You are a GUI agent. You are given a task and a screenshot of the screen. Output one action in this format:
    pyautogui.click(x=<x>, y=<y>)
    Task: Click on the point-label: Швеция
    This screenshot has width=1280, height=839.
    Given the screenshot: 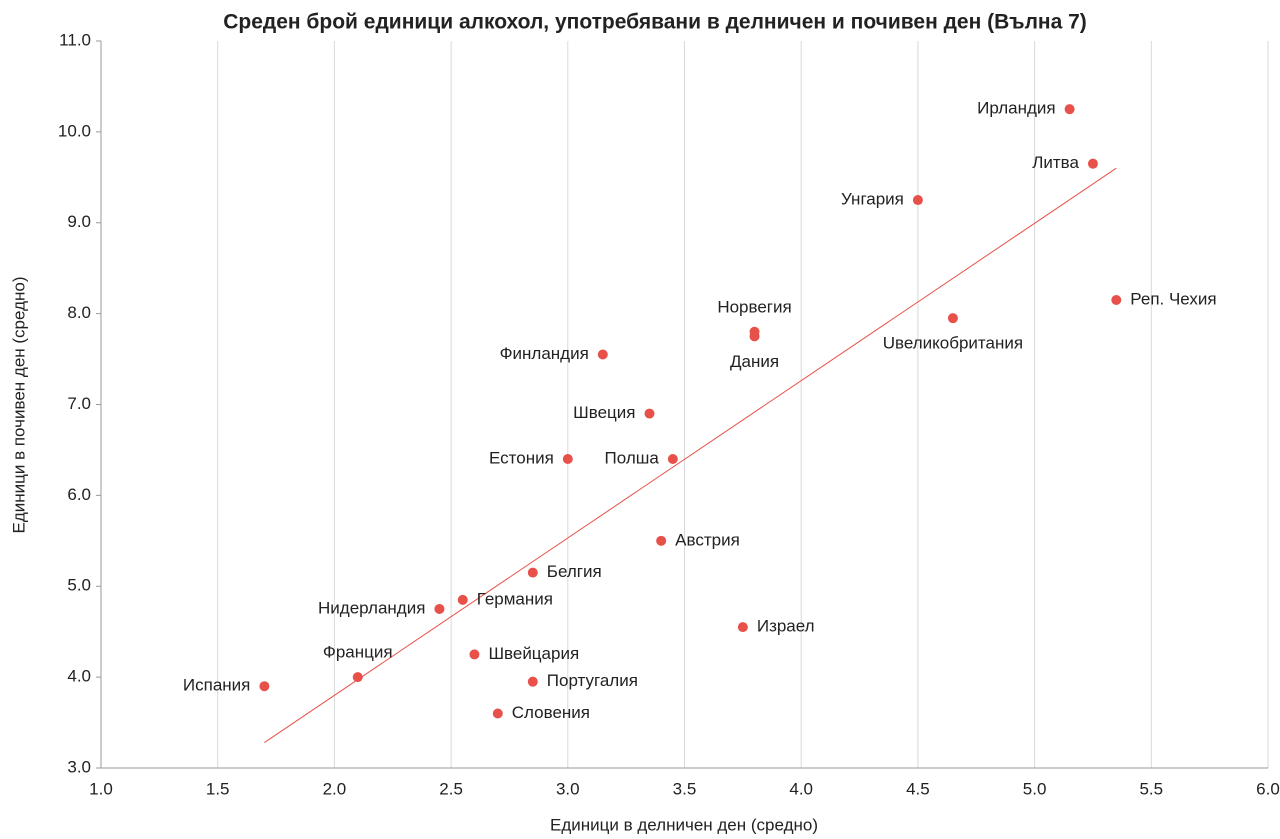 What is the action you would take?
    pyautogui.click(x=604, y=412)
    